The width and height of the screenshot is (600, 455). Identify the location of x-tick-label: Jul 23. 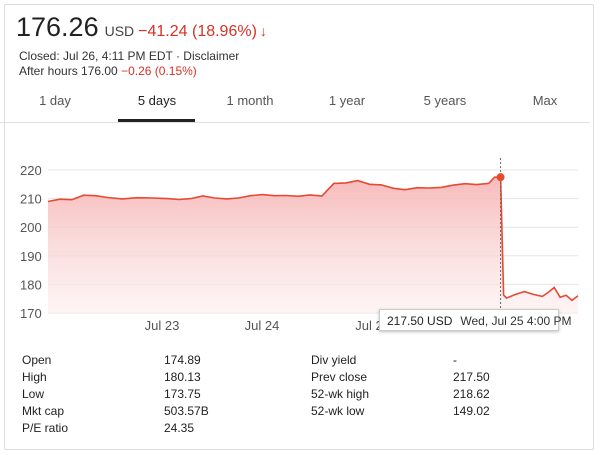
(162, 325).